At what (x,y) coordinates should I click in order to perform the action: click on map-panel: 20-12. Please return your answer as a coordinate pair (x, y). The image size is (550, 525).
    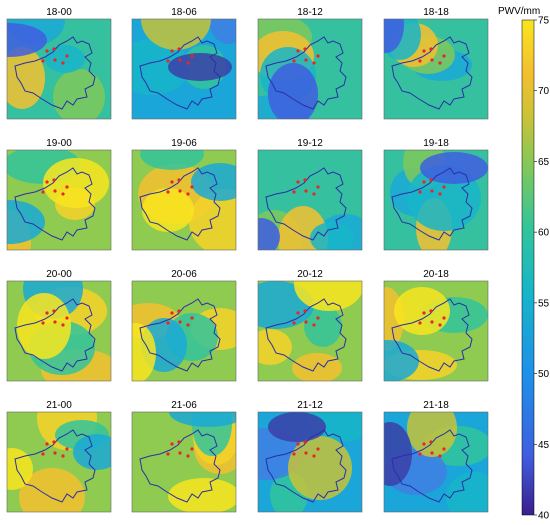
    Looking at the image, I should click on (310, 325).